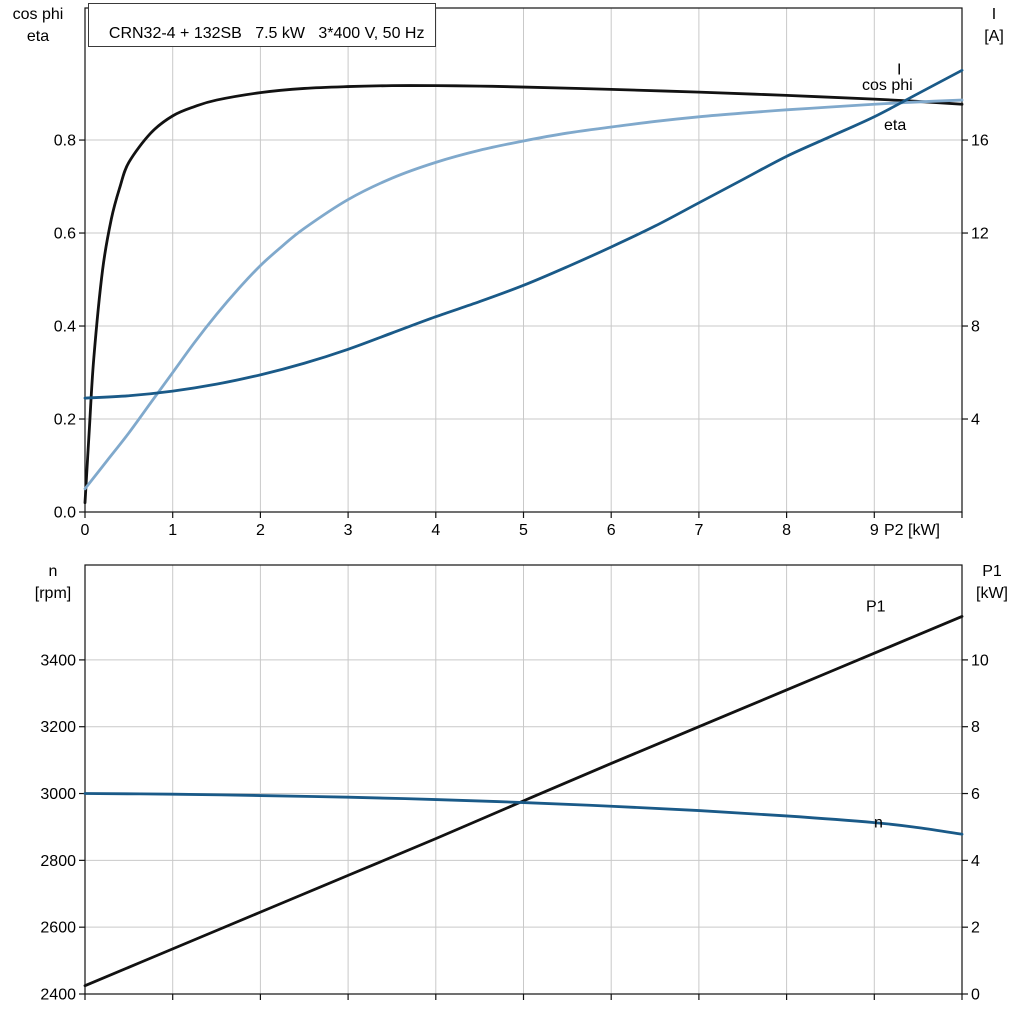 The image size is (1024, 1024). What do you see at coordinates (887, 85) in the screenshot?
I see `curve-label-cos-phi: cos phi` at bounding box center [887, 85].